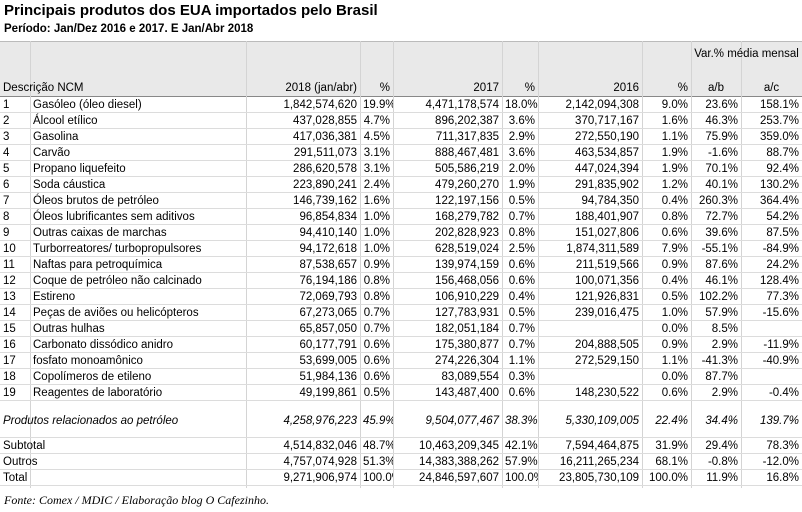 The width and height of the screenshot is (802, 512). What do you see at coordinates (384, 88) in the screenshot?
I see `column-header: %` at bounding box center [384, 88].